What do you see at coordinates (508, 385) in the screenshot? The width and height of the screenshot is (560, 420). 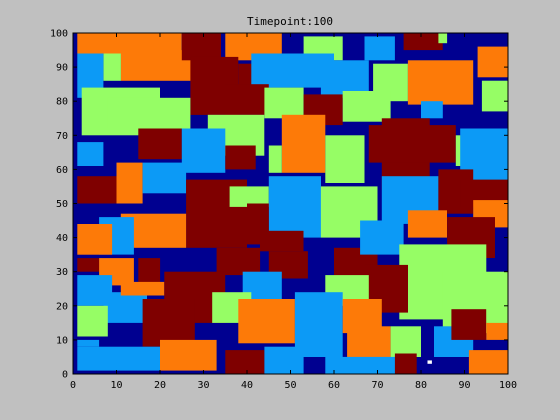 I see `x-tick-label: 100` at bounding box center [508, 385].